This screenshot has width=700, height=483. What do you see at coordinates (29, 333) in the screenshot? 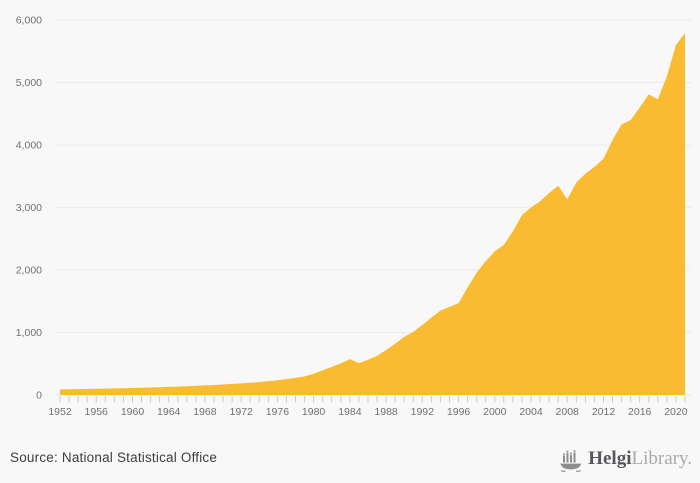
I see `y-axis-label: 1,000` at bounding box center [29, 333].